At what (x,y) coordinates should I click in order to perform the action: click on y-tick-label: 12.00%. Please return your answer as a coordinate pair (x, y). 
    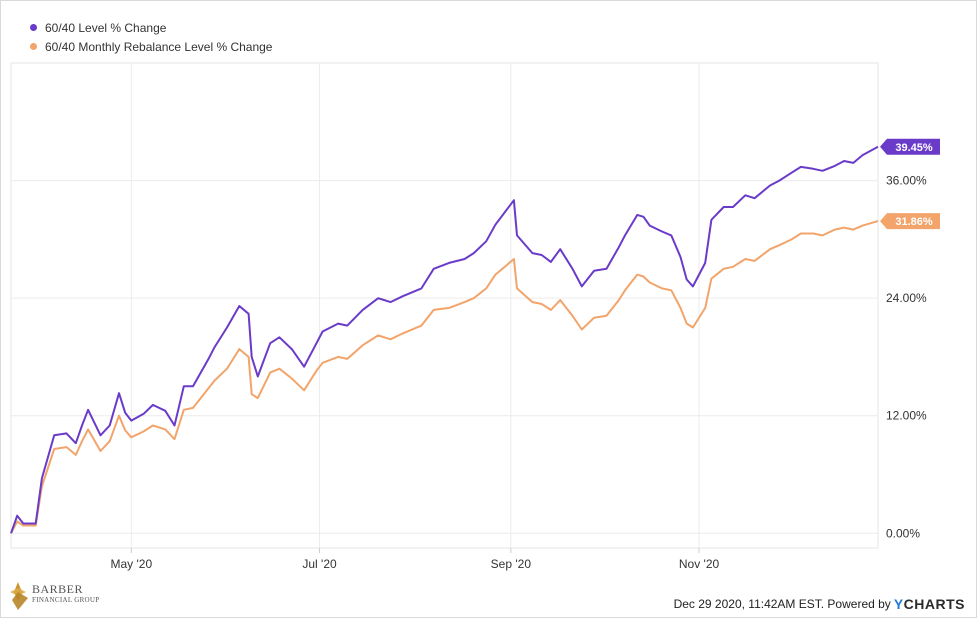
    Looking at the image, I should click on (906, 416).